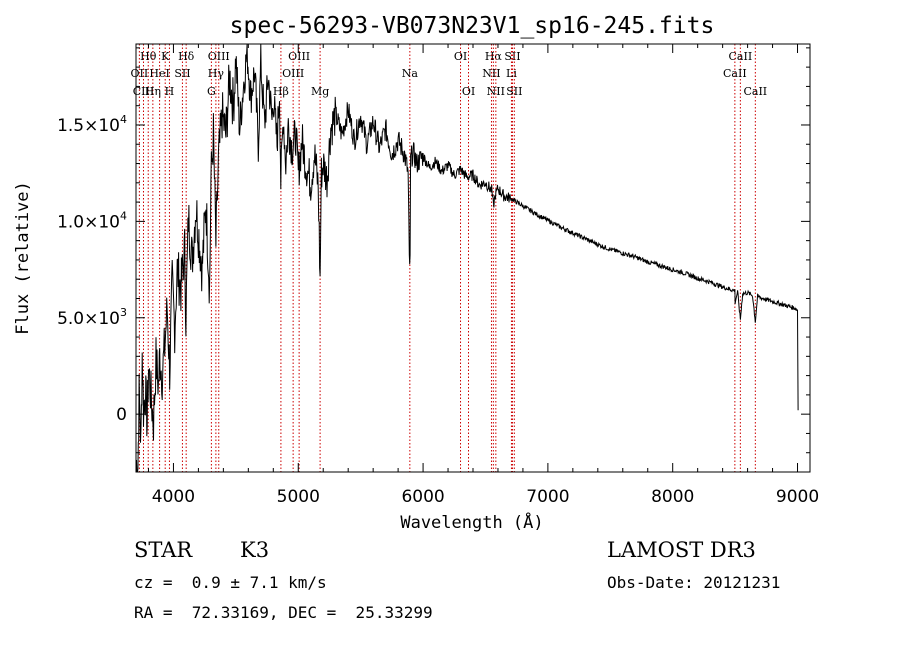  Describe the element at coordinates (471, 522) in the screenshot. I see `x-axis-label: Wavelength (Å)` at that location.